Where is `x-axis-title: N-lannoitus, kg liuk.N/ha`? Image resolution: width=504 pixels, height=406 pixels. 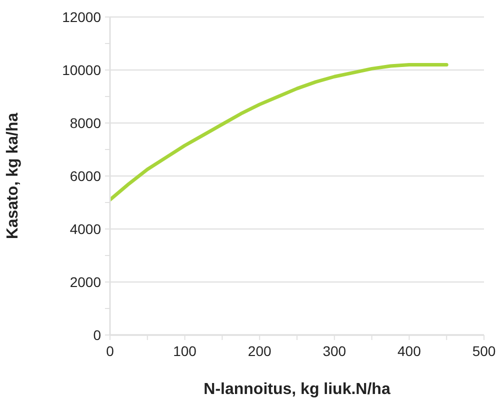
x-axis-title: N-lannoitus, kg liuk.N/ha is located at coordinates (297, 389).